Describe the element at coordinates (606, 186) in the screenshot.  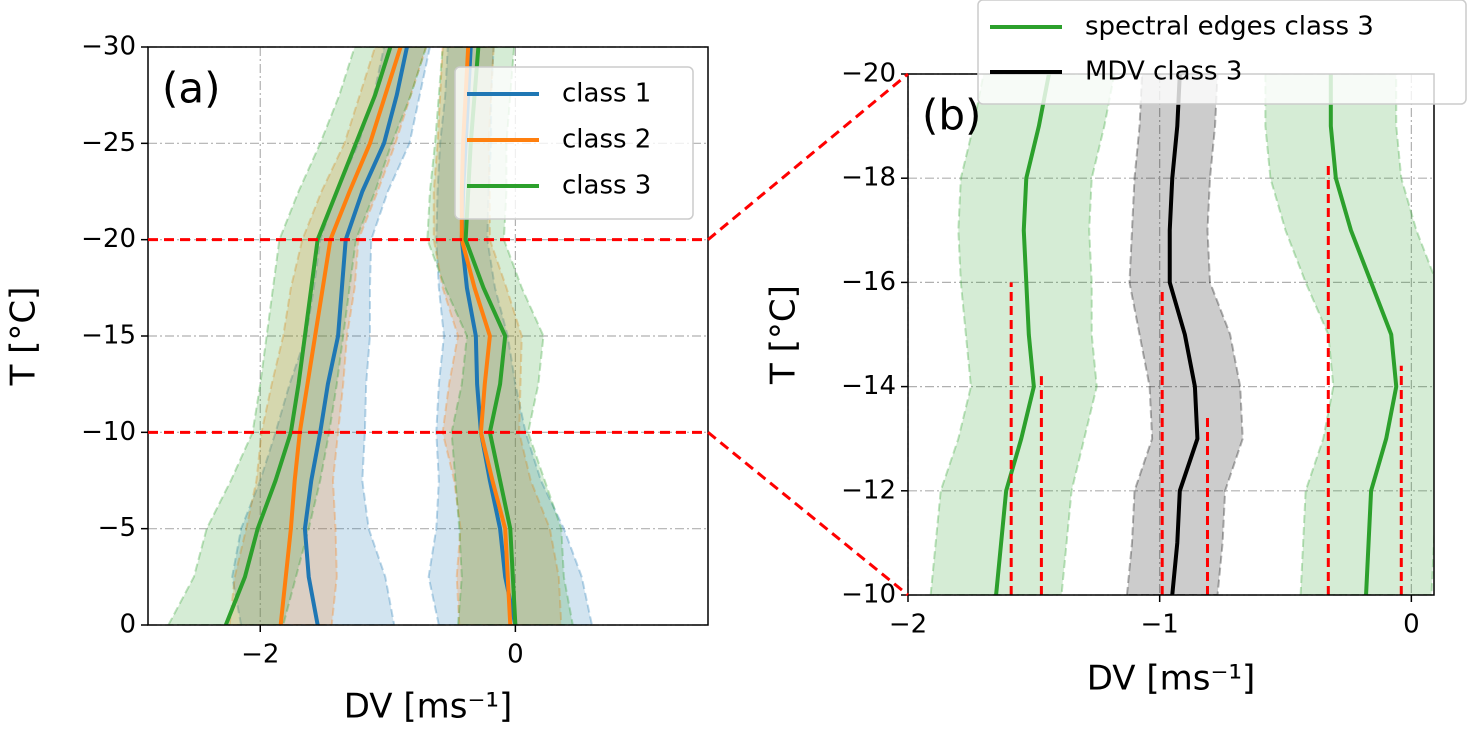
I see `legend-label: class 3` at that location.